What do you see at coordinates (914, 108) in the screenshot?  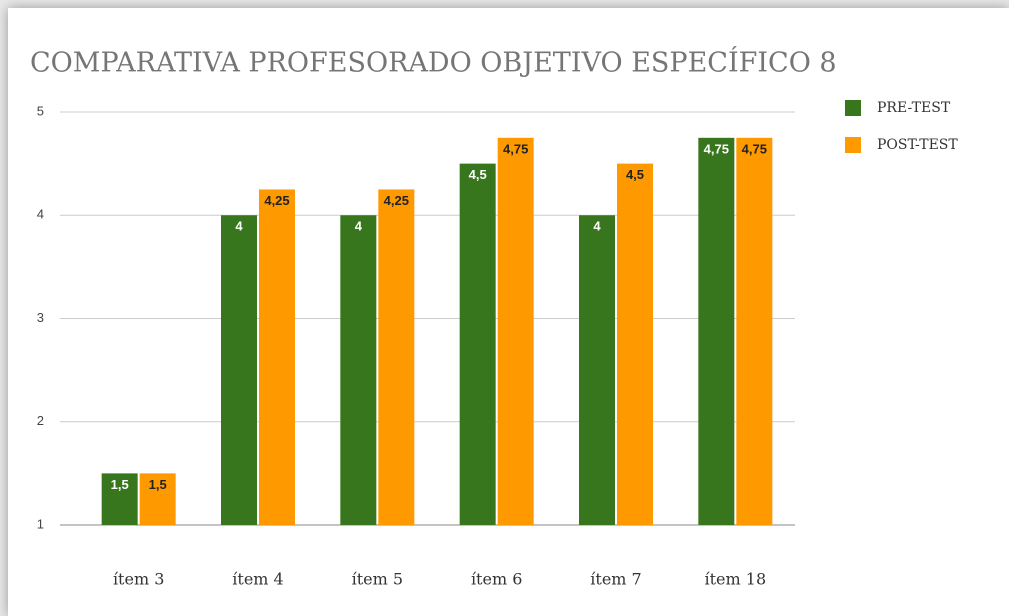 I see `legend-label: PRE-TEST` at bounding box center [914, 108].